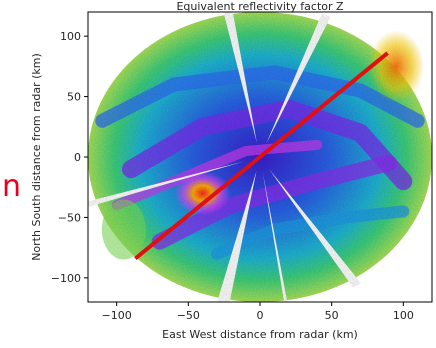 The image size is (436, 348). Describe the element at coordinates (11, 186) in the screenshot. I see `side-annotation-text: n` at that location.